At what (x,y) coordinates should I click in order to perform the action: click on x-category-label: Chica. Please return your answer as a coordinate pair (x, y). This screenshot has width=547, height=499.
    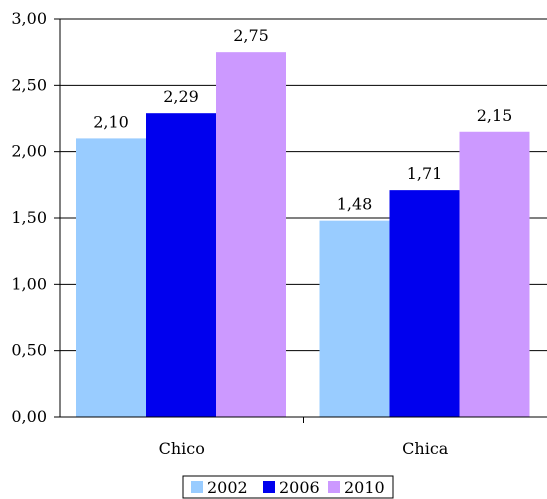
    Looking at the image, I should click on (425, 448).